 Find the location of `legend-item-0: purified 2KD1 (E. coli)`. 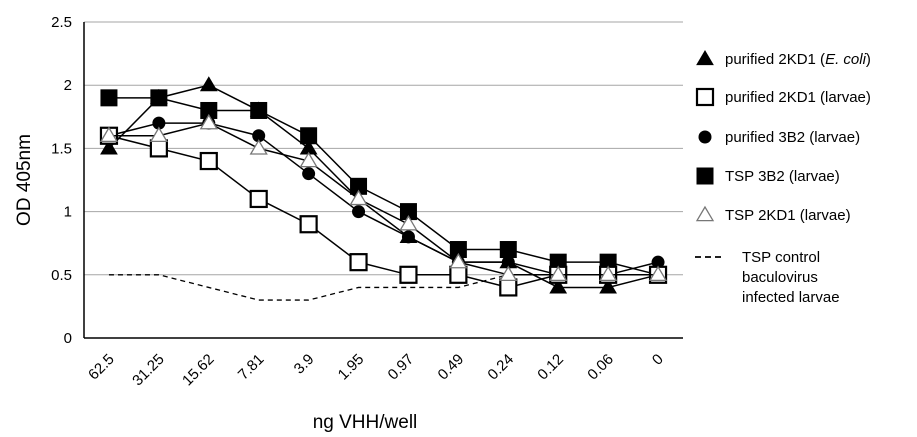

legend-item-0: purified 2KD1 (E. coli) is located at coordinates (783, 59).